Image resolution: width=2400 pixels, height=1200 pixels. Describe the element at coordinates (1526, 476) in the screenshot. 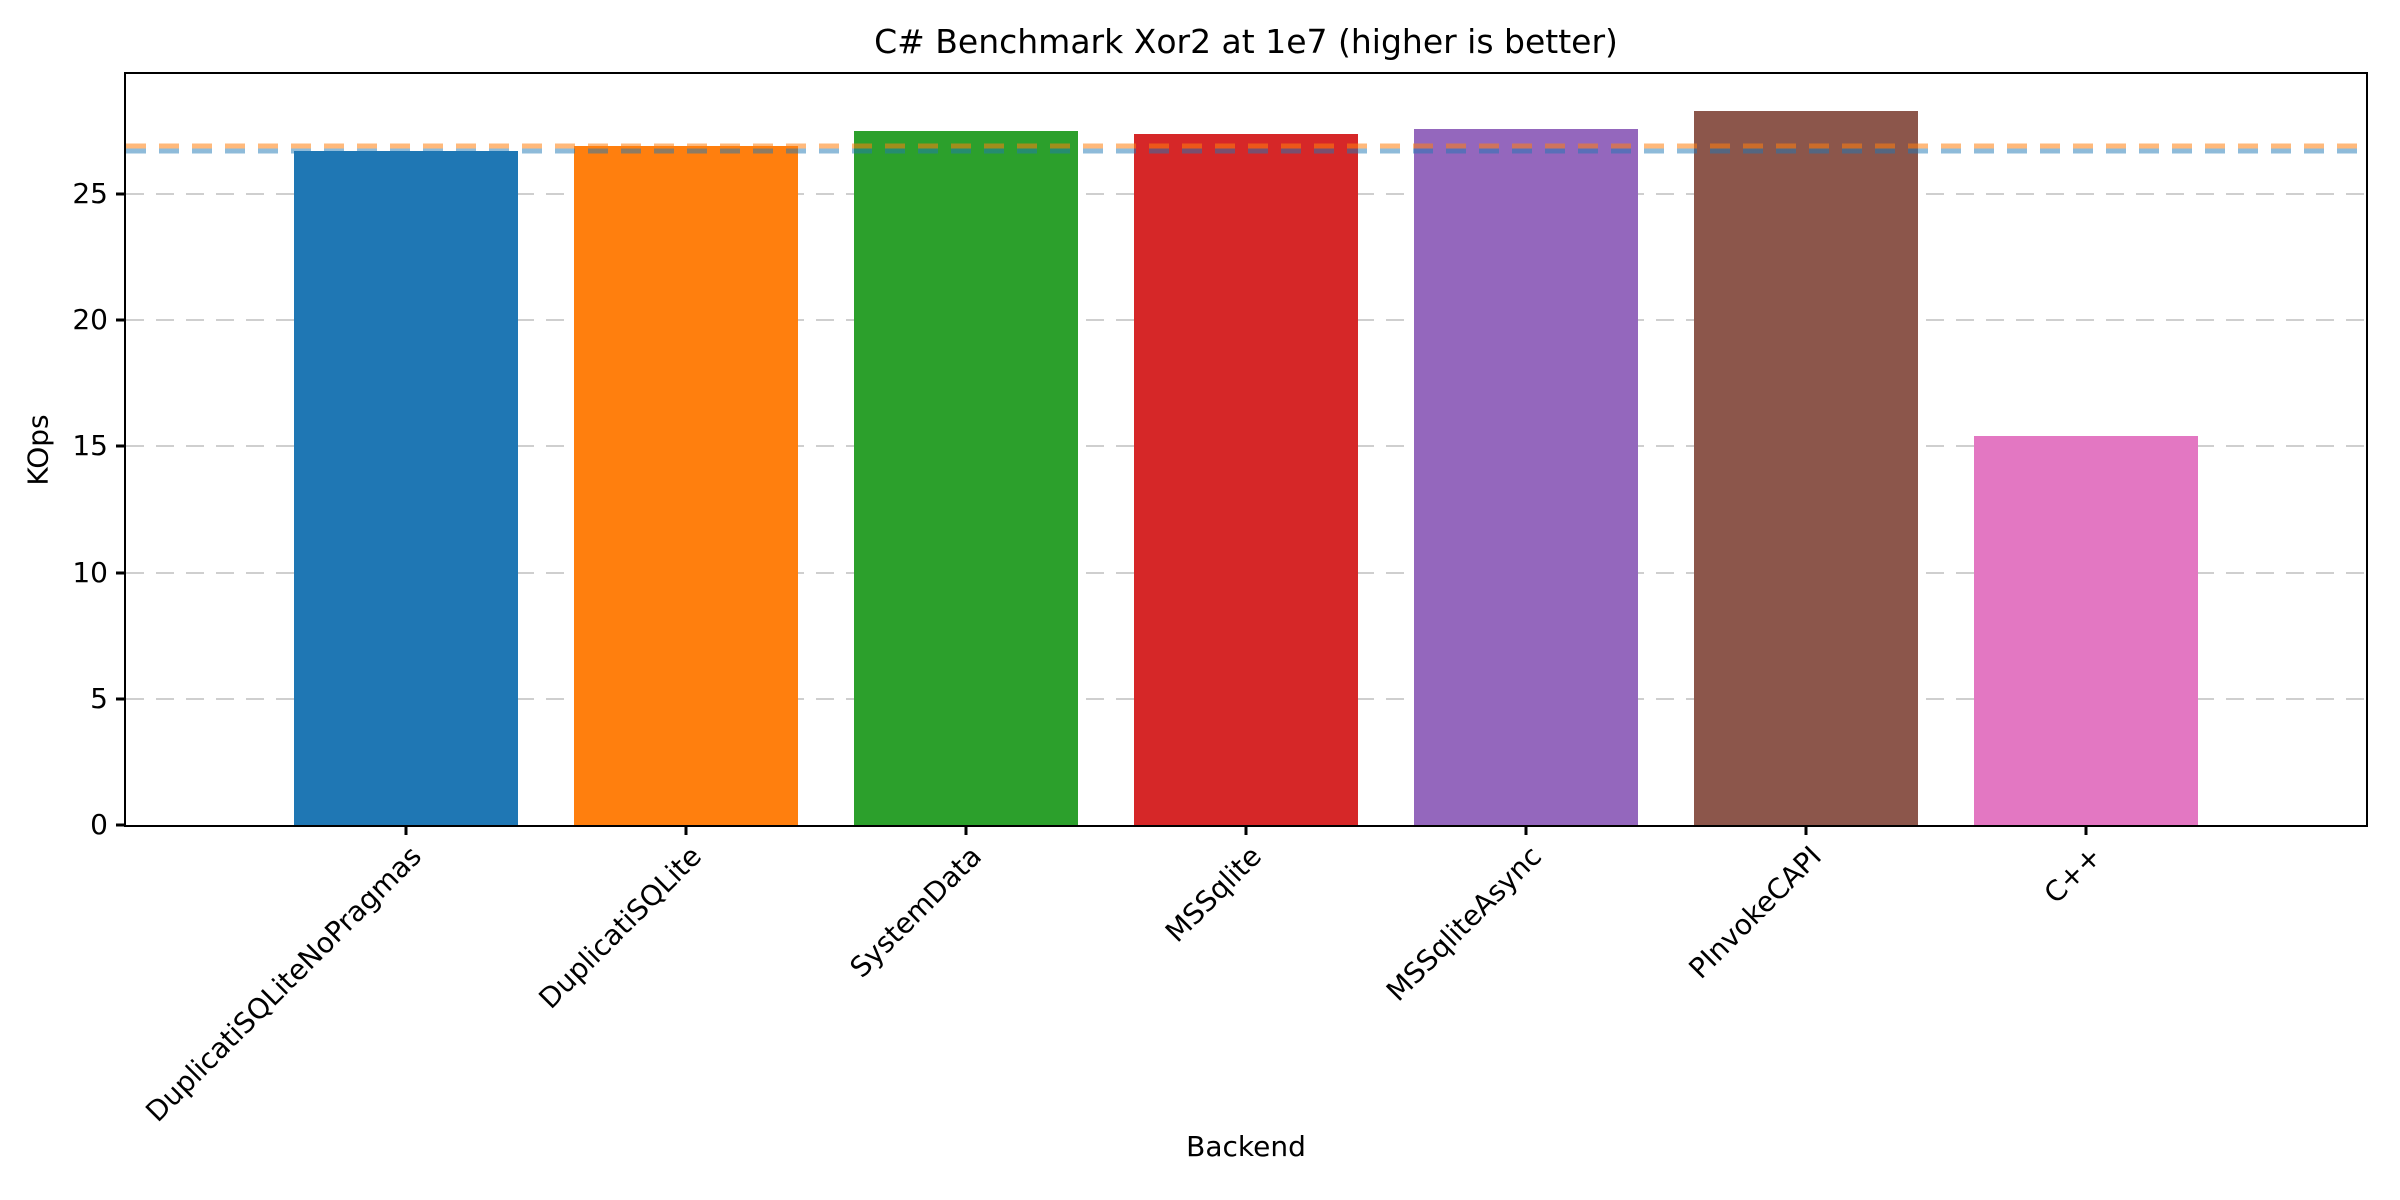

I see `bar-MSSqliteAsync` at that location.